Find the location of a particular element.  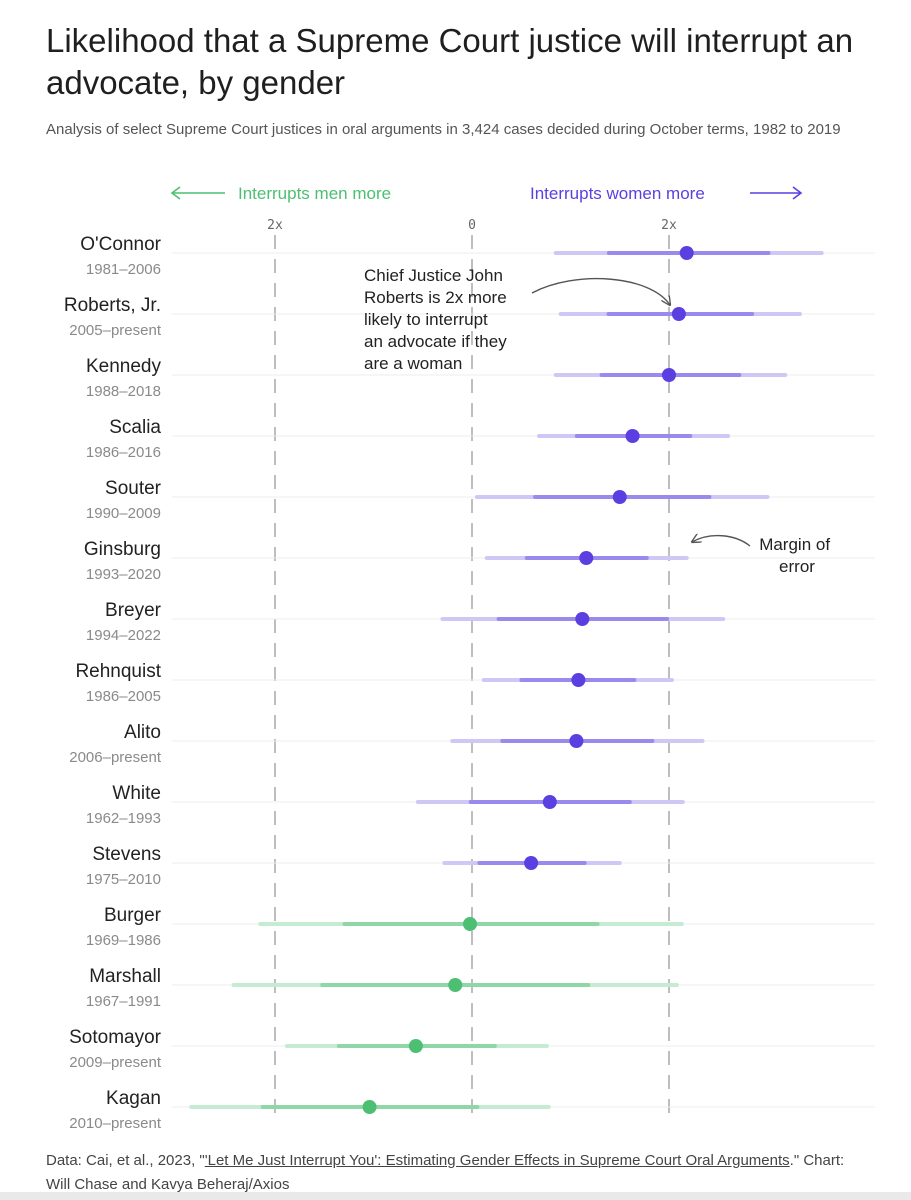

justice-name: Breyer is located at coordinates (133, 610).